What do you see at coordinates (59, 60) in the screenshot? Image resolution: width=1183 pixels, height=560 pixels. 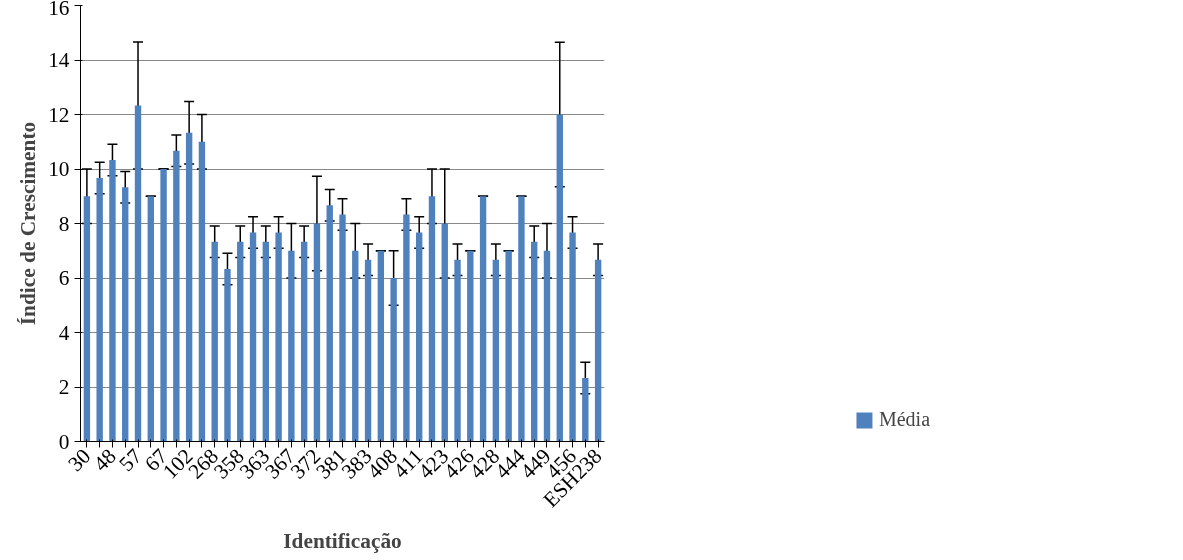 I see `y-tick-label: 14` at bounding box center [59, 60].